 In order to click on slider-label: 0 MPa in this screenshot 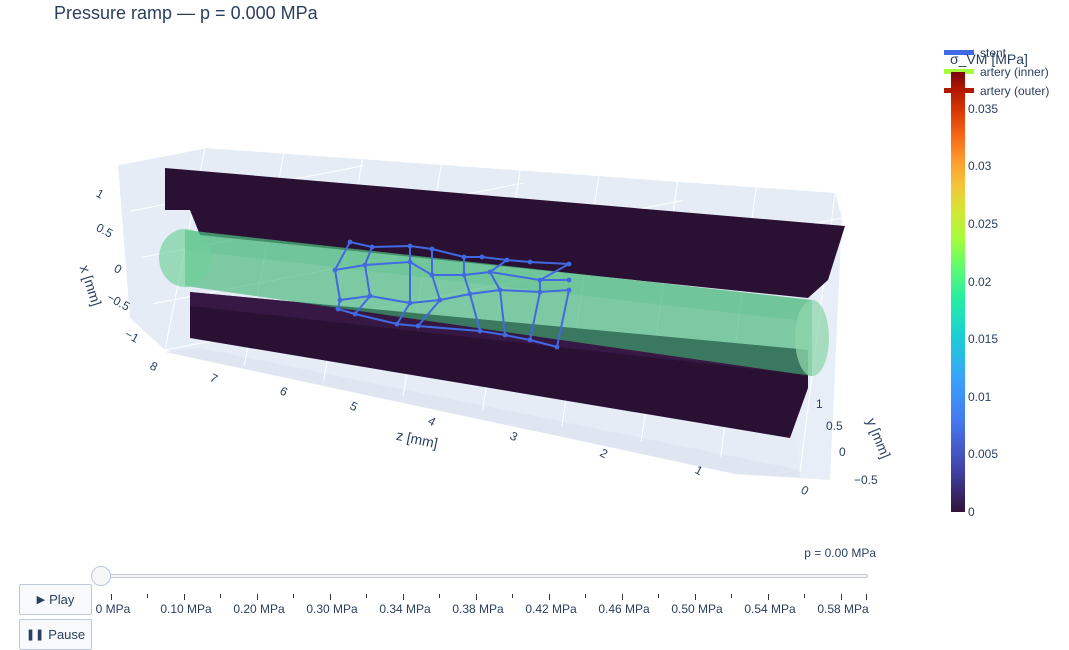, I will do `click(113, 609)`.